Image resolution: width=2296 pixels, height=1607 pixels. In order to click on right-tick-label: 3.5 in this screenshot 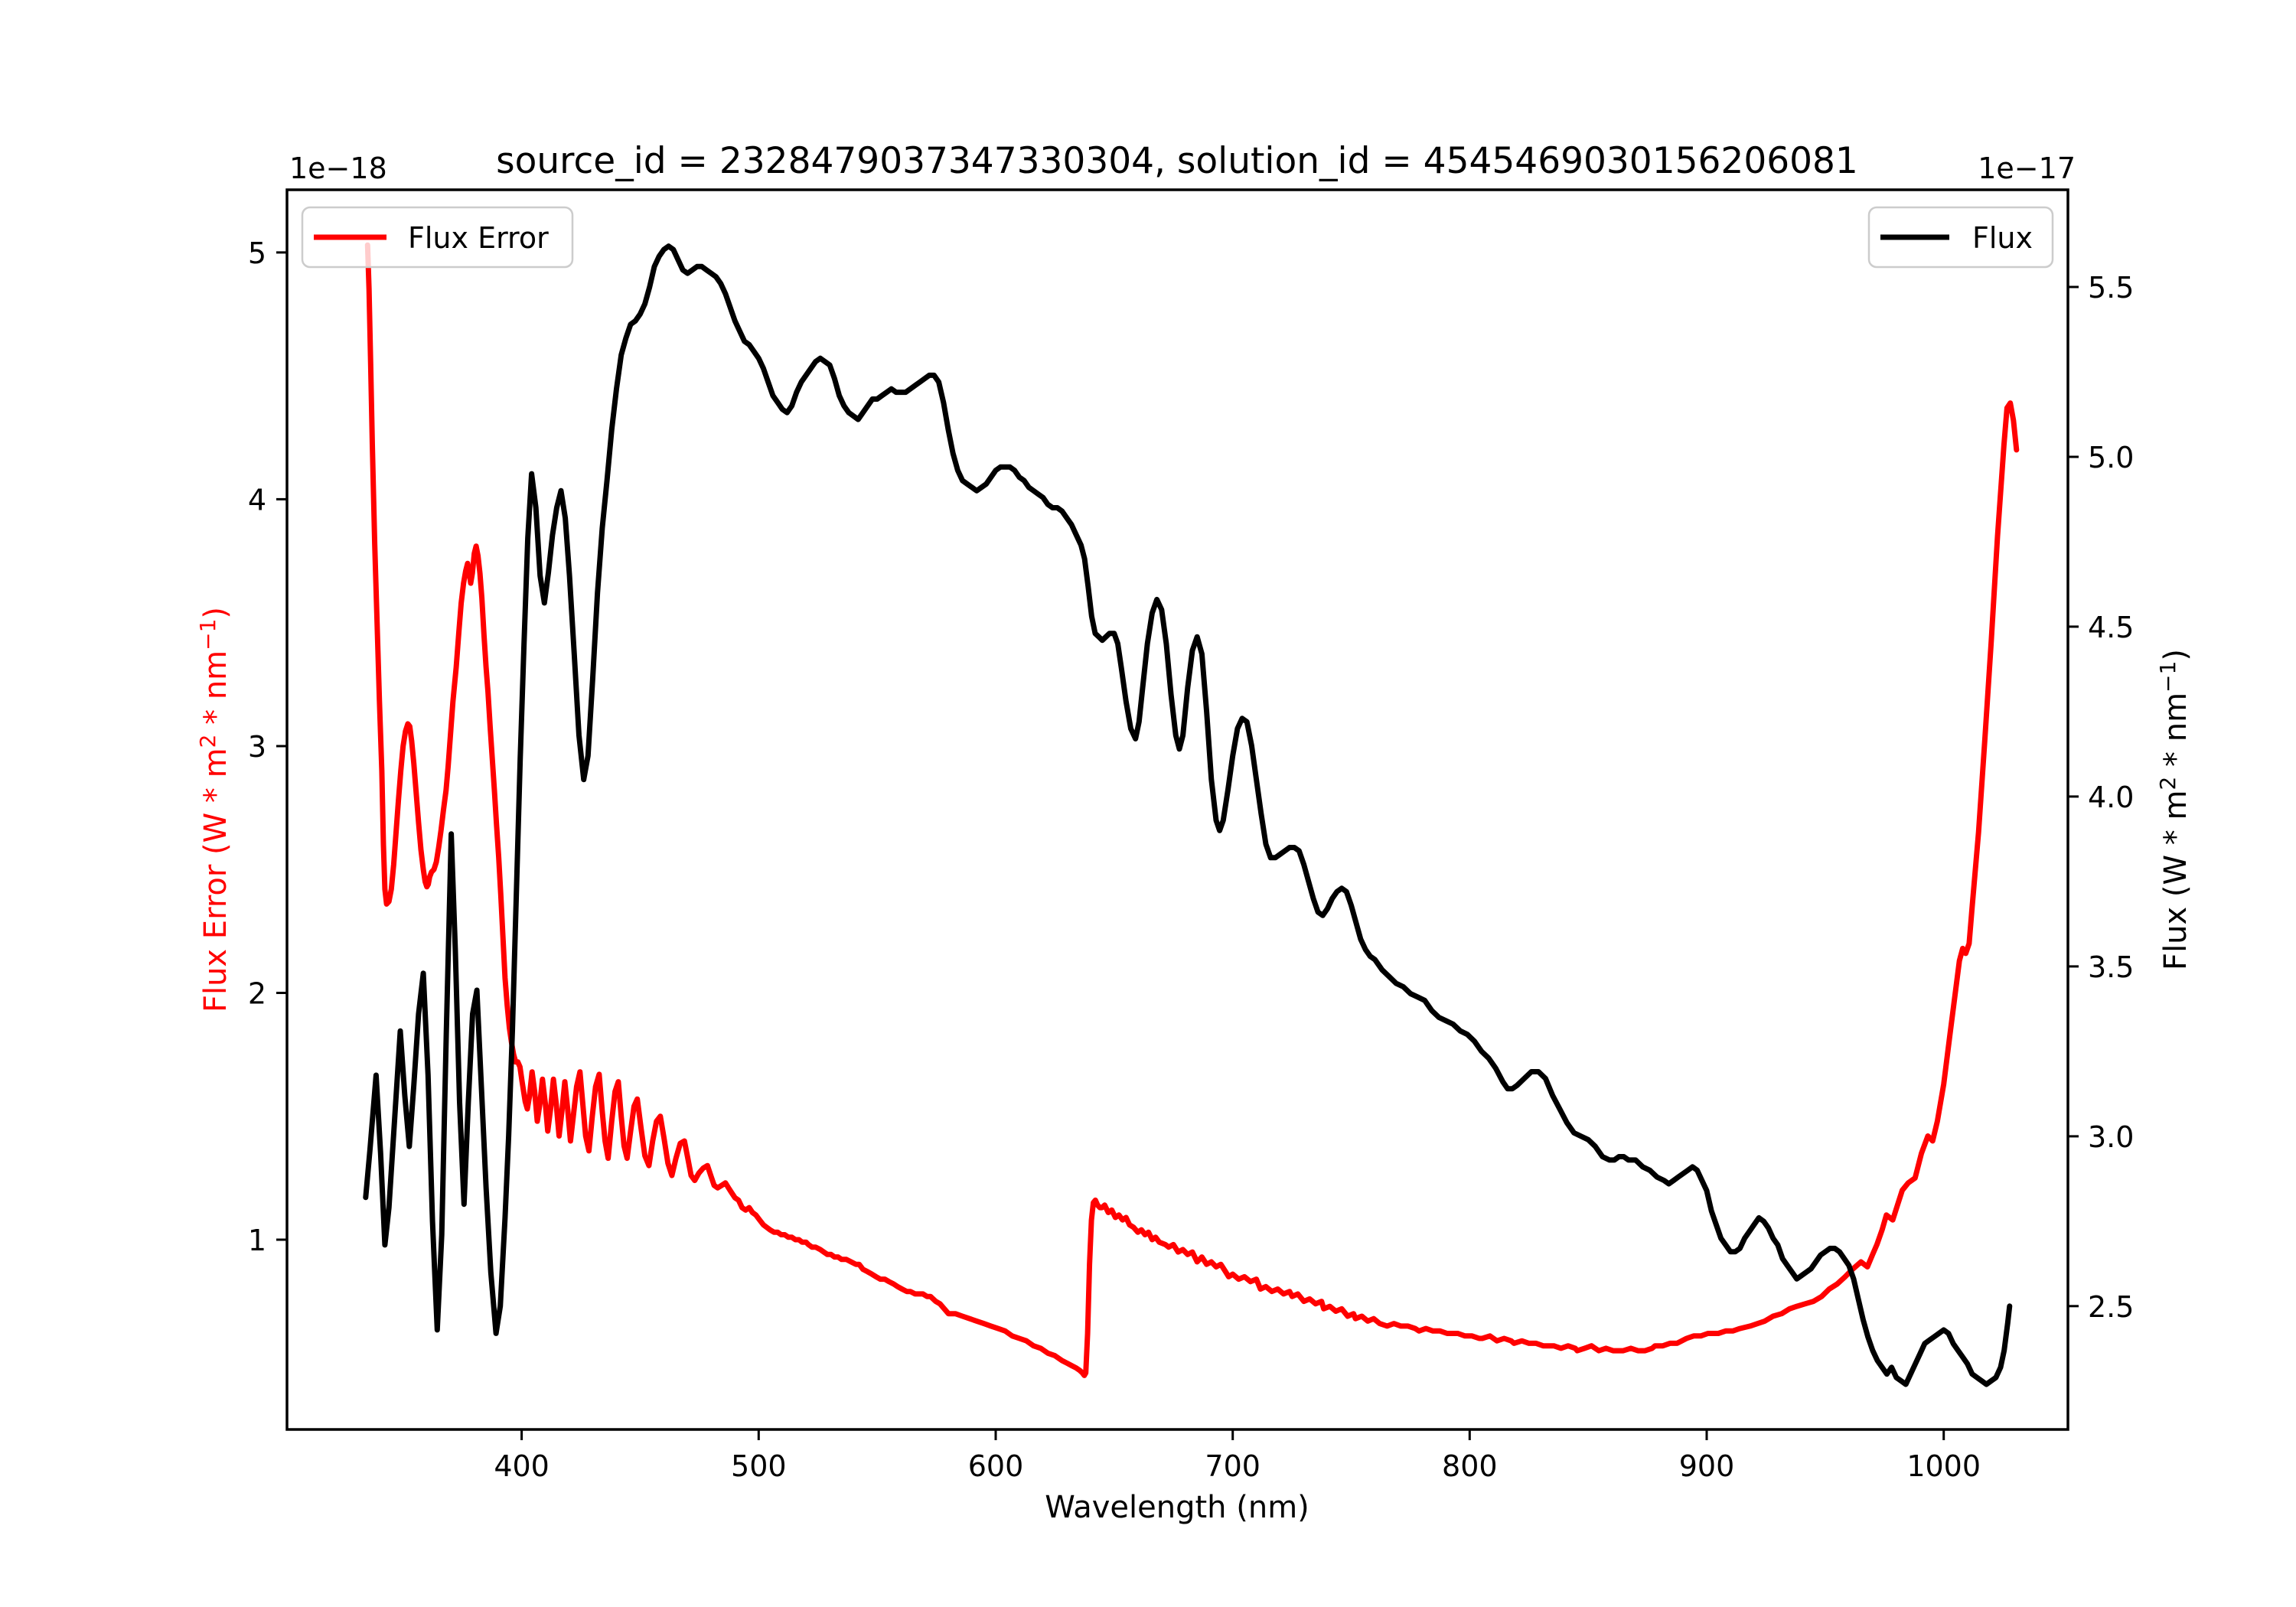, I will do `click(2111, 967)`.